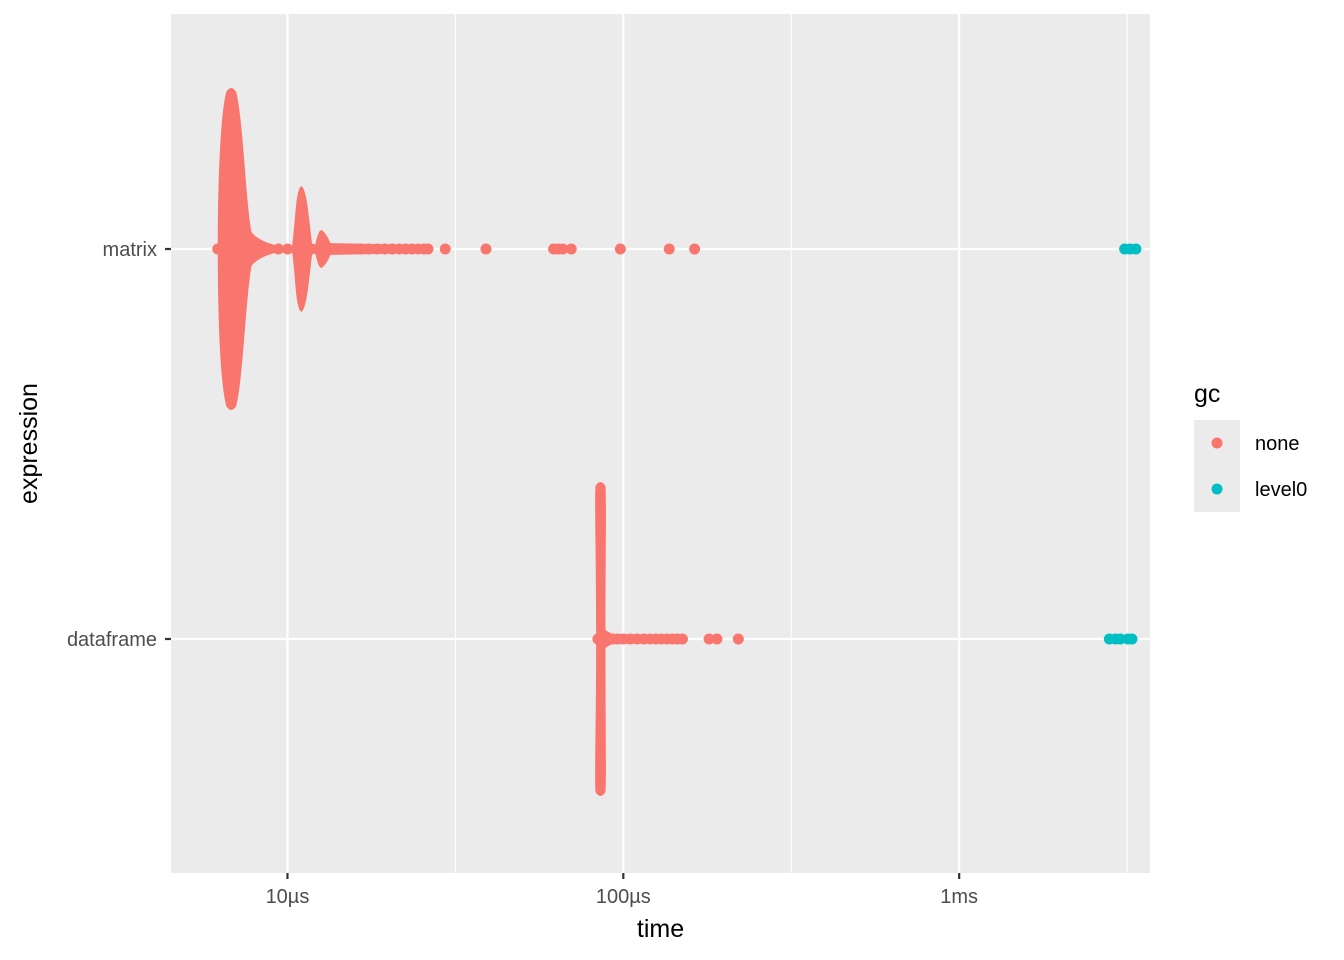 The height and width of the screenshot is (960, 1344). What do you see at coordinates (1217, 489) in the screenshot?
I see `legend-key-level0` at bounding box center [1217, 489].